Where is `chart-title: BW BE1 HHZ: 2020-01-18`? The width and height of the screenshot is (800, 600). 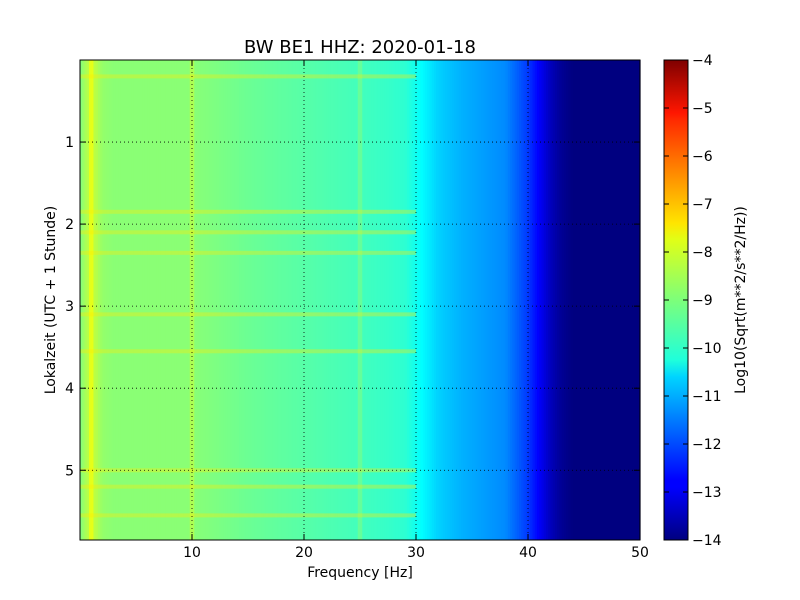
chart-title: BW BE1 HHZ: 2020-01-18 is located at coordinates (360, 47).